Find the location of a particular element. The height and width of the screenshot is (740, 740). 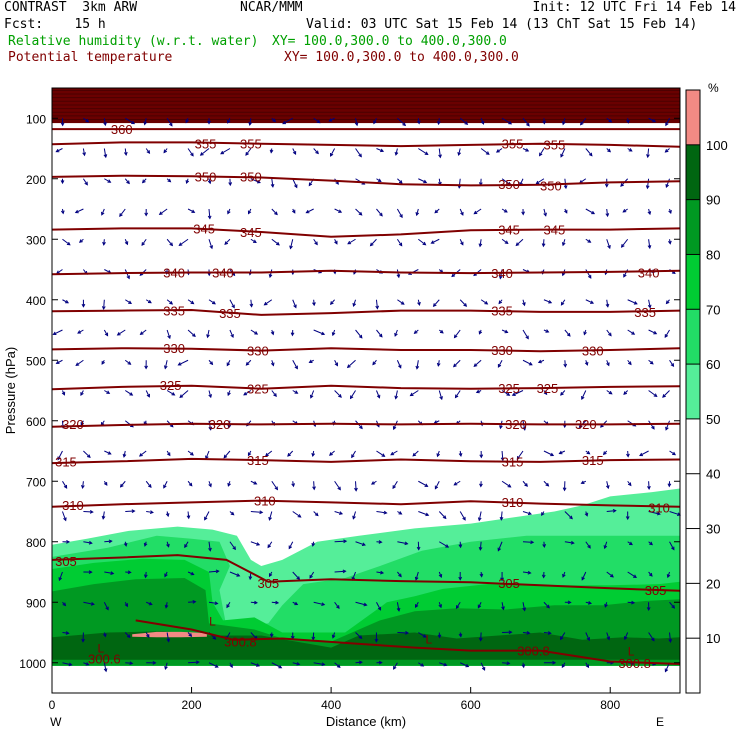

theta-label: 305 is located at coordinates (66, 561).